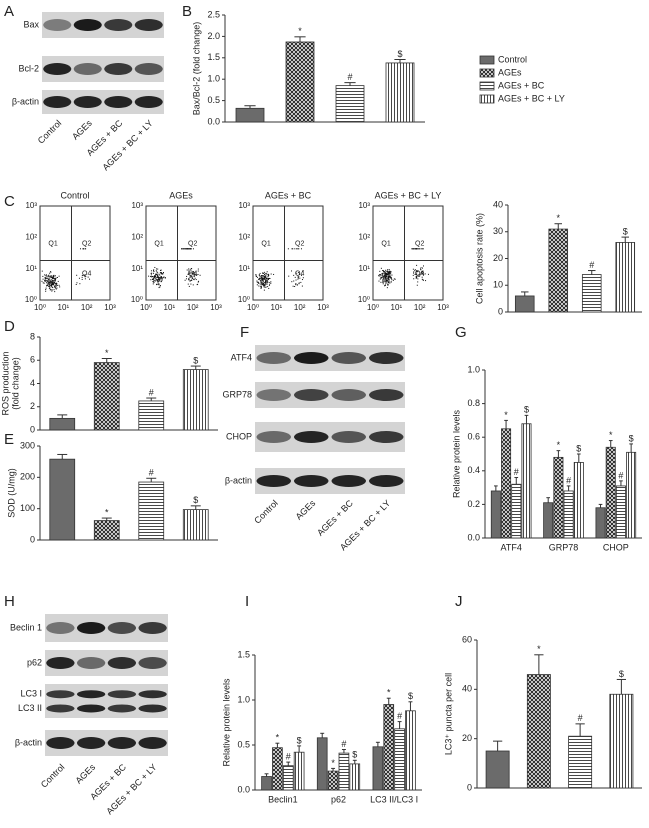 This screenshot has width=649, height=828. Describe the element at coordinates (241, 357) in the screenshot. I see `blot-row-label: ATF4` at that location.